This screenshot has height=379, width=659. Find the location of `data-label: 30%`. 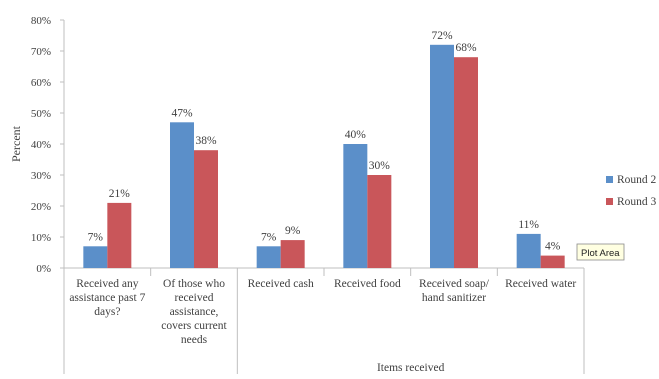

data-label: 30% is located at coordinates (380, 166).